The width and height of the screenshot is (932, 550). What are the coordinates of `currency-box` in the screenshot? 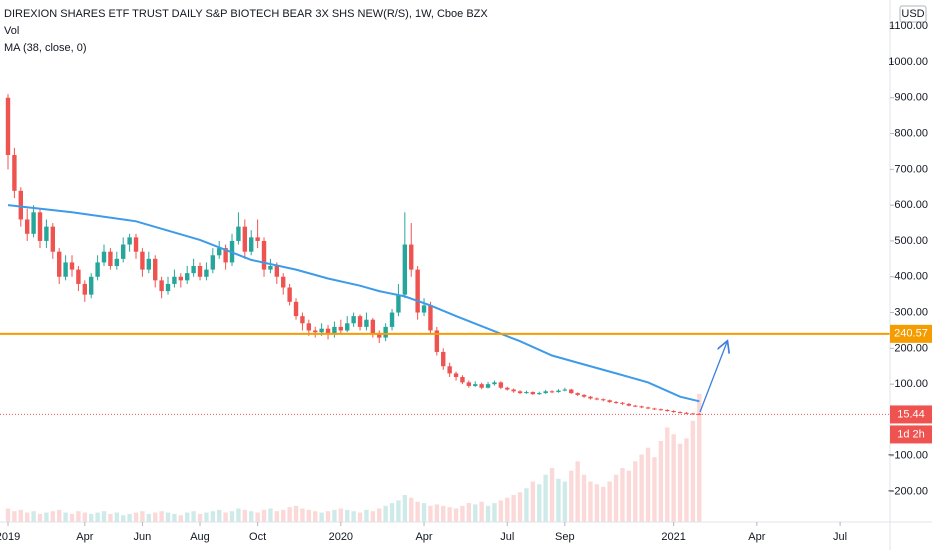 It's located at (913, 14).